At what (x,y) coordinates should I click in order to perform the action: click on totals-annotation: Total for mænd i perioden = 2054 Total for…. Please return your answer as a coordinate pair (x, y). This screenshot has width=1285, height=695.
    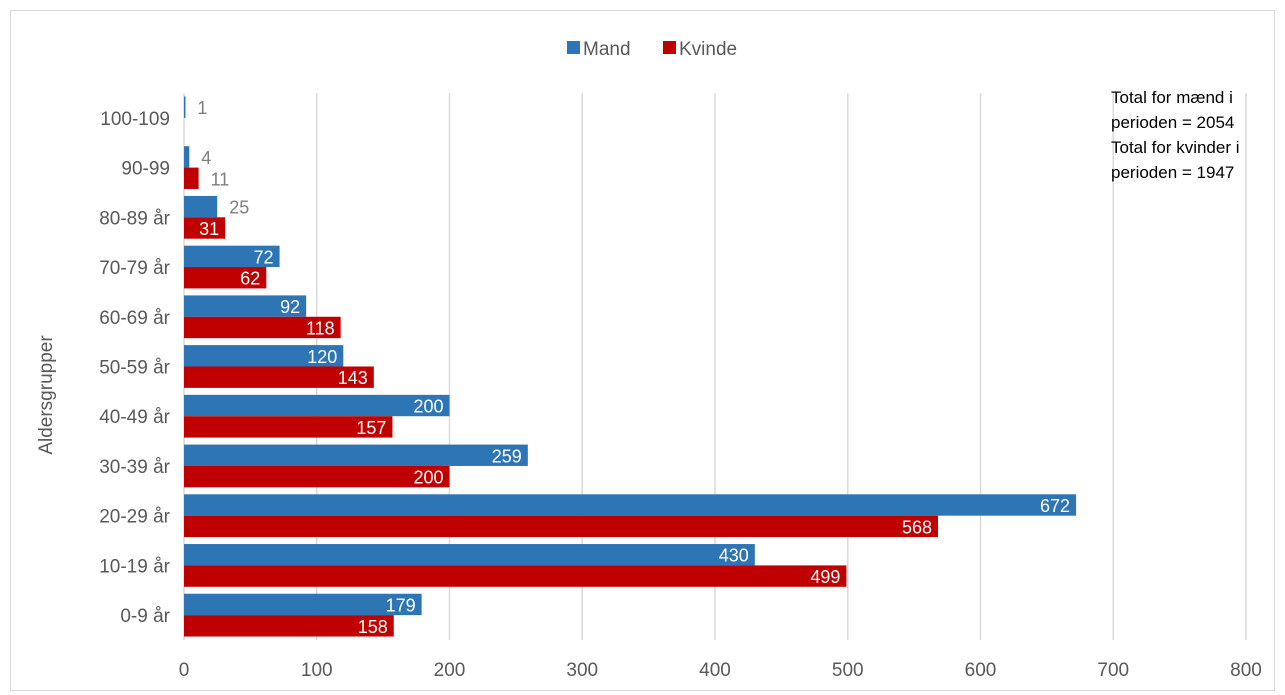
    Looking at the image, I should click on (1175, 135).